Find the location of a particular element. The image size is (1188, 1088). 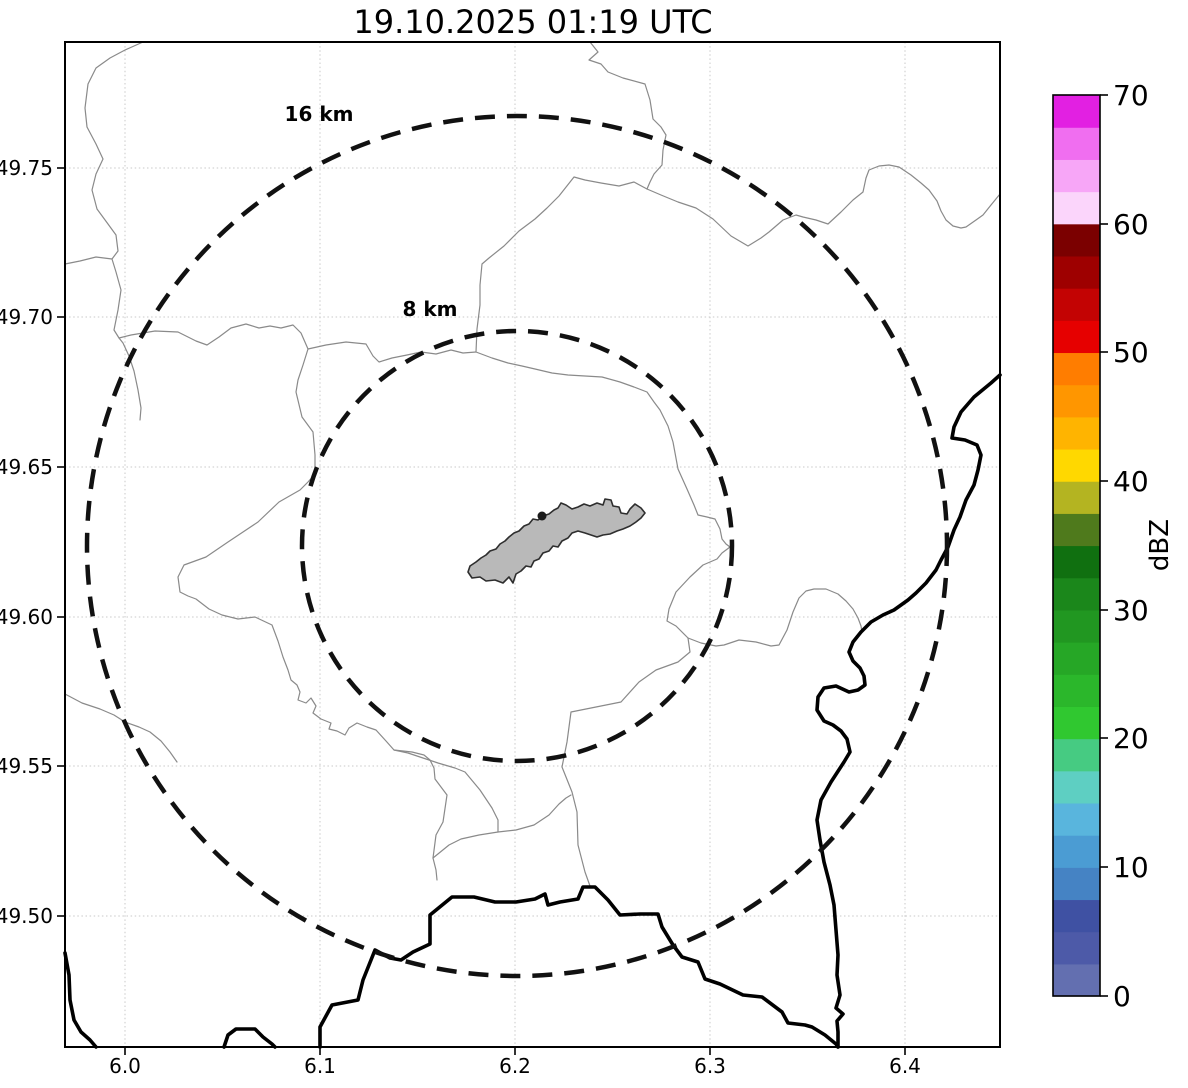

colorbar-frame is located at coordinates (1076, 545).